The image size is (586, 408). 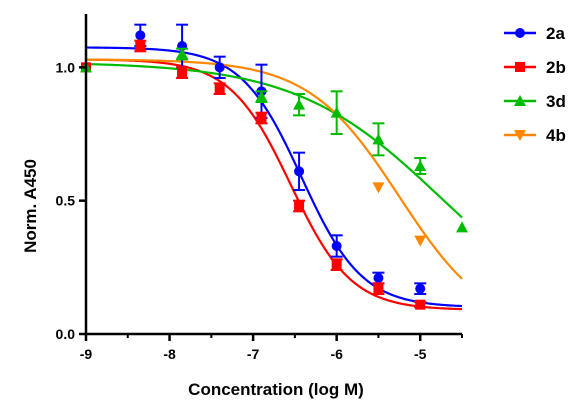 What do you see at coordinates (66, 67) in the screenshot?
I see `y-tick-label: 1.0` at bounding box center [66, 67].